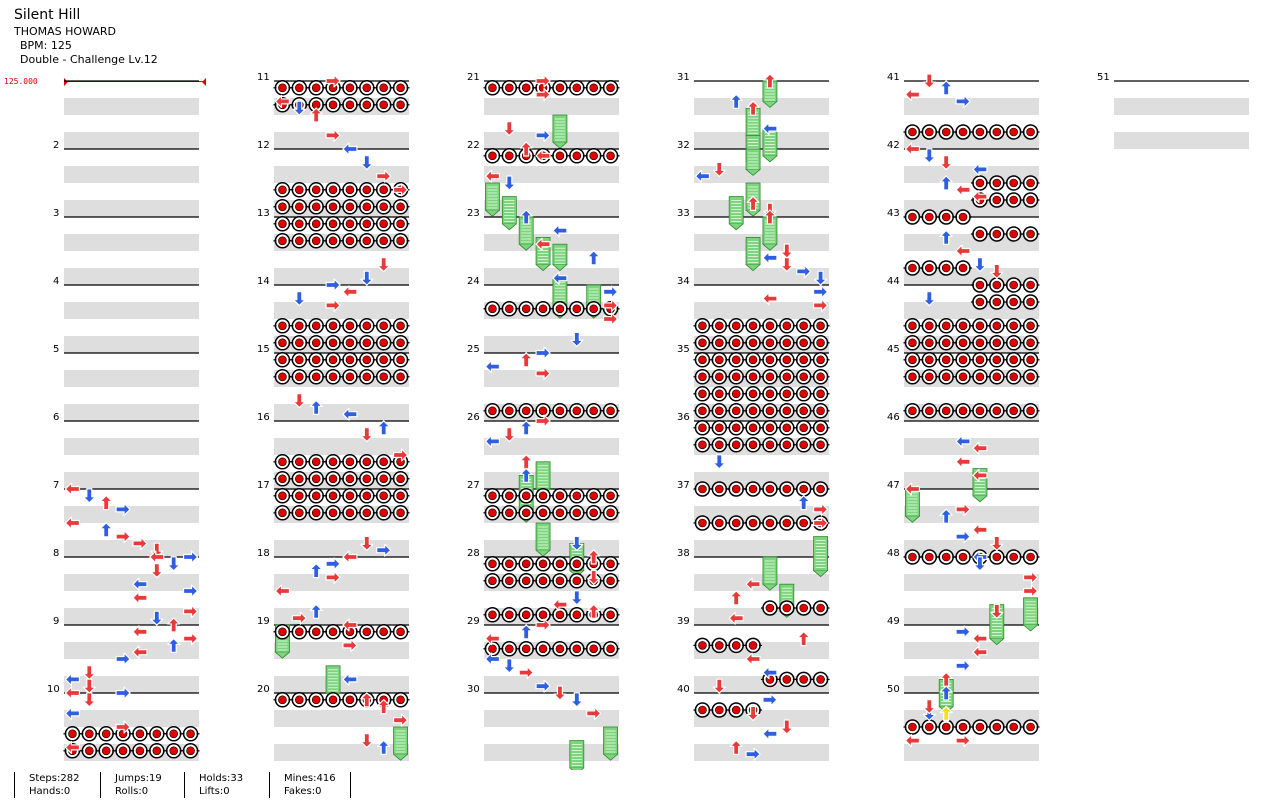 The width and height of the screenshot is (1280, 812). Describe the element at coordinates (473, 621) in the screenshot. I see `measure-number: 29` at that location.